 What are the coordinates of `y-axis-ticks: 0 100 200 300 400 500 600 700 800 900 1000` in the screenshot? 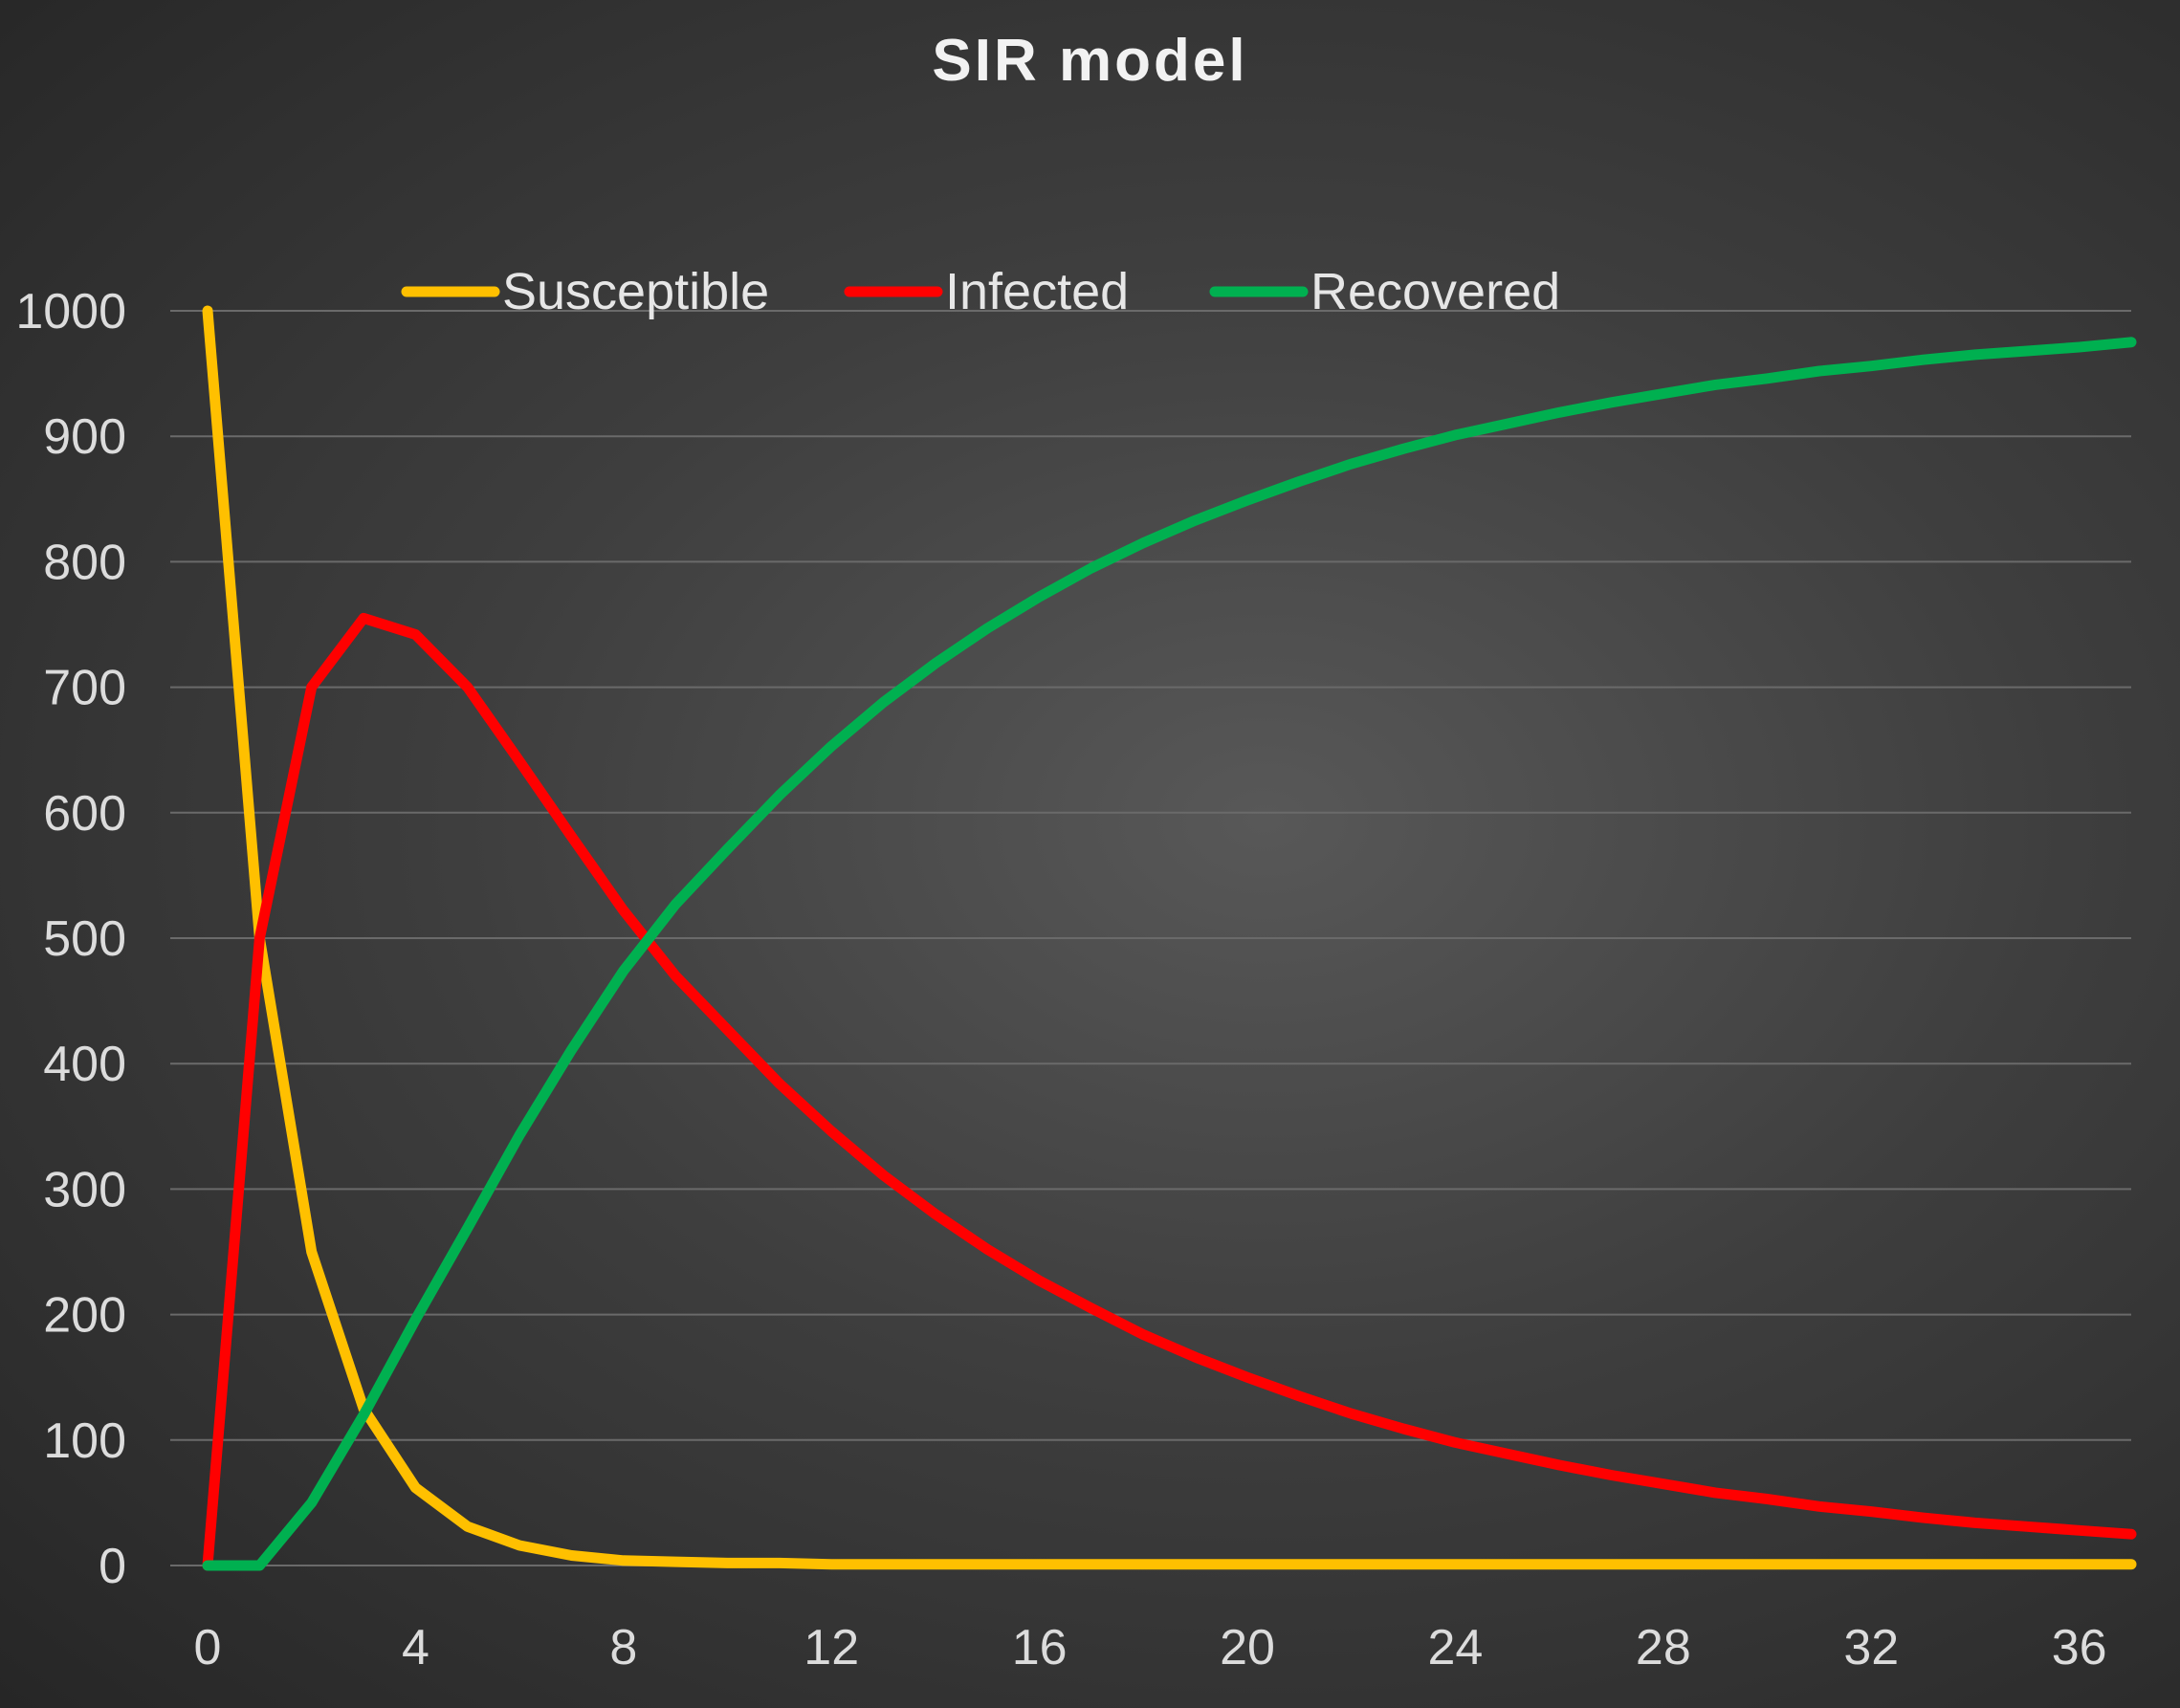 It's located at (70, 939).